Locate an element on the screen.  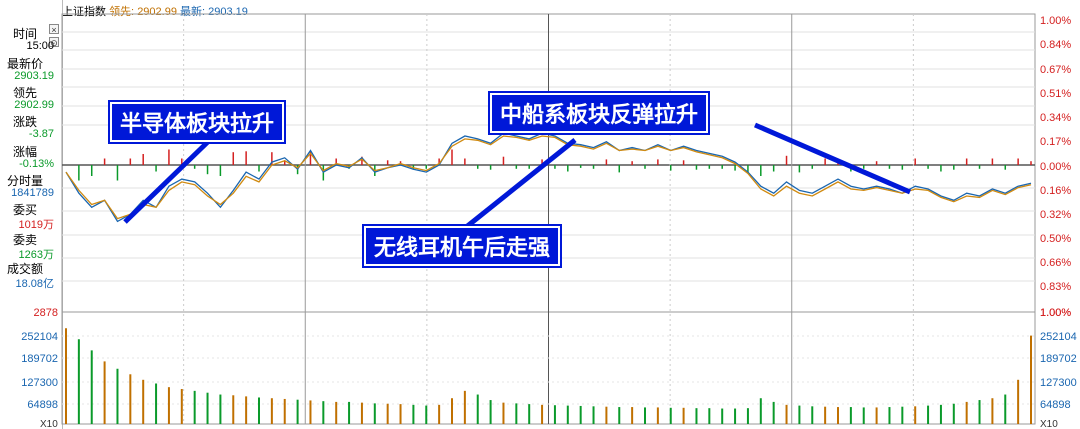
index-name: 上证指数 is located at coordinates (84, 12).